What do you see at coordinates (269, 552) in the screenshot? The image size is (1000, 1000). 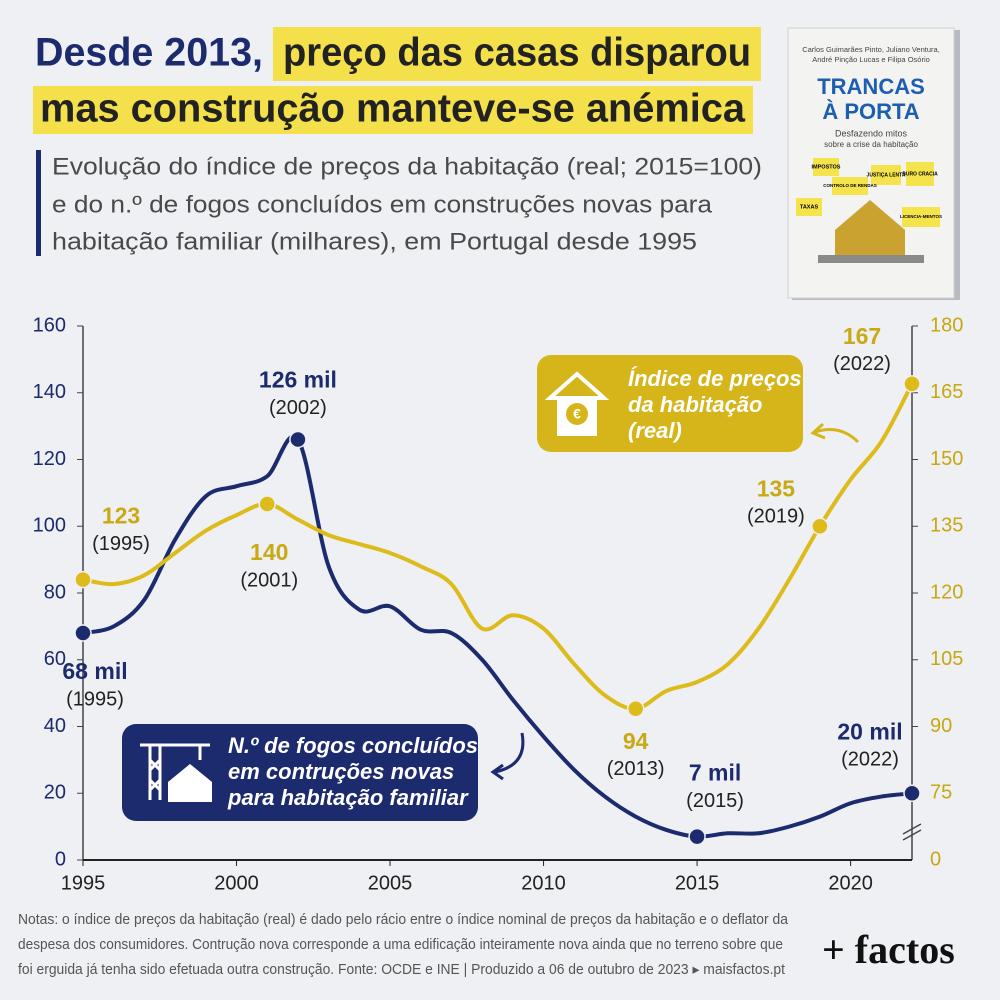 I see `data-label: 140` at bounding box center [269, 552].